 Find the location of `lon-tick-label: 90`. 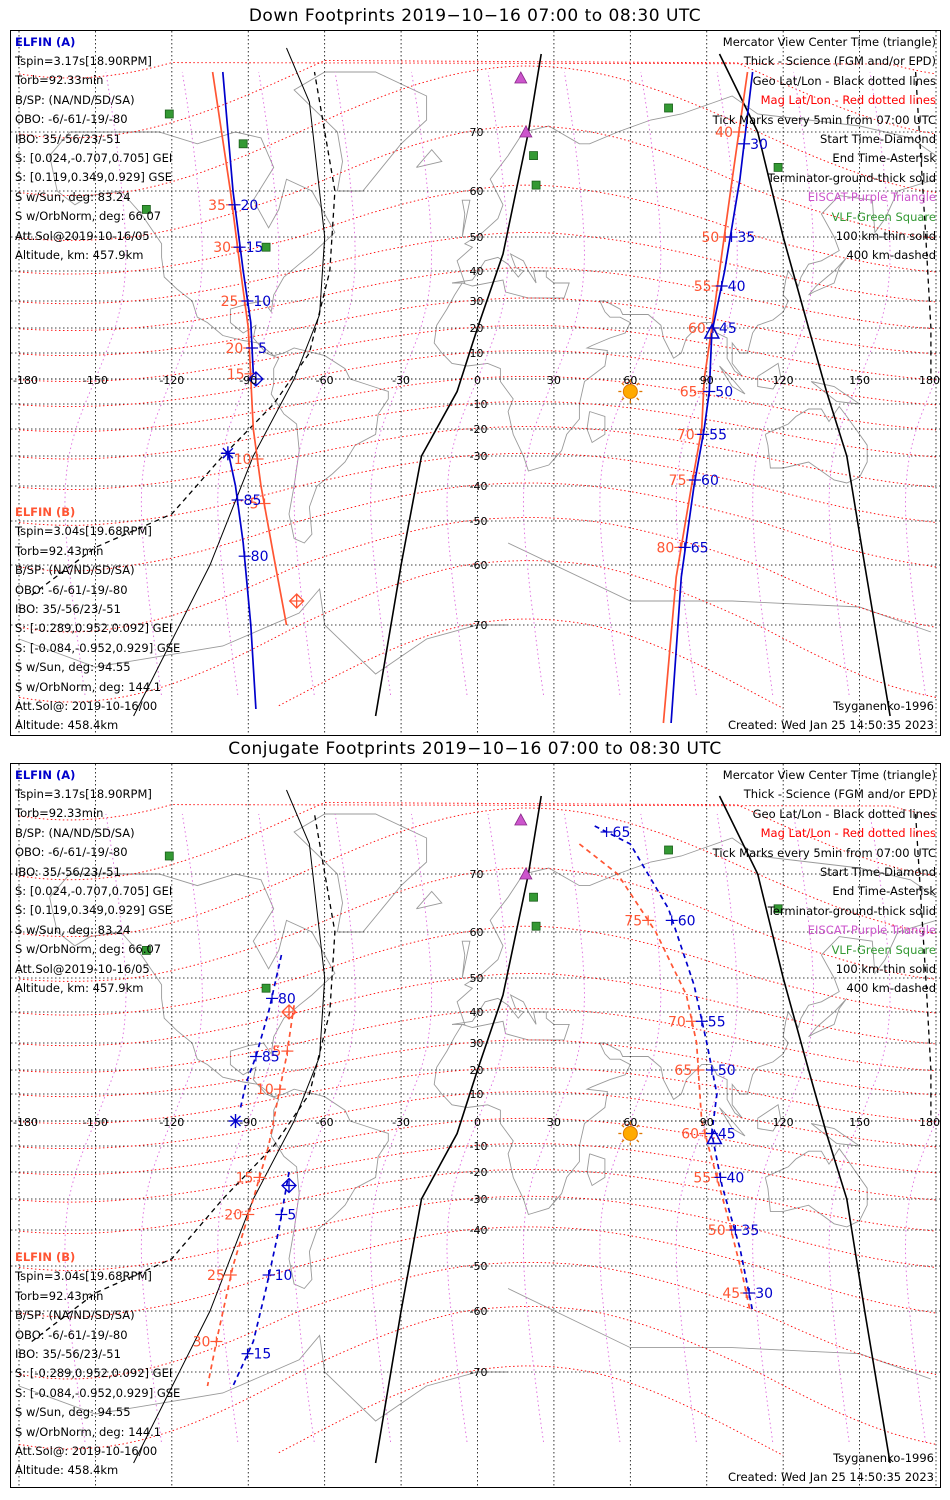

lon-tick-label: 90 is located at coordinates (707, 1122).